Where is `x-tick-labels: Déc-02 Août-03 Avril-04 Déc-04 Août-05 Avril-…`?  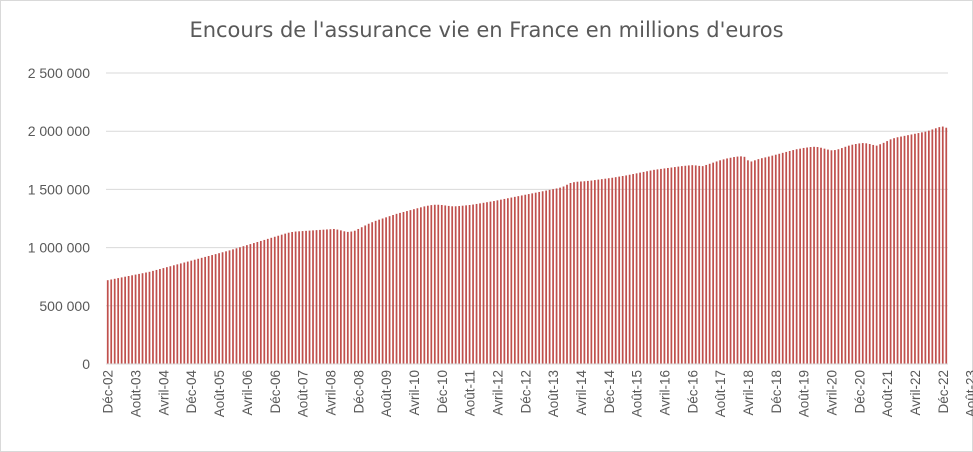
x-tick-labels: Déc-02 Août-03 Avril-04 Déc-04 Août-05 Avril-… is located at coordinates (537, 394).